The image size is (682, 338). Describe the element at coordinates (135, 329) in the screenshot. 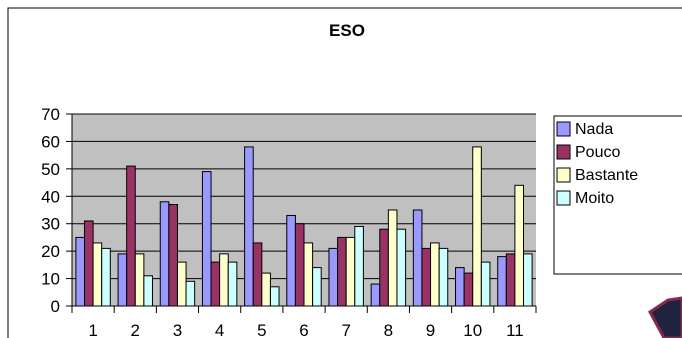

I see `x-tick-label: 2` at that location.